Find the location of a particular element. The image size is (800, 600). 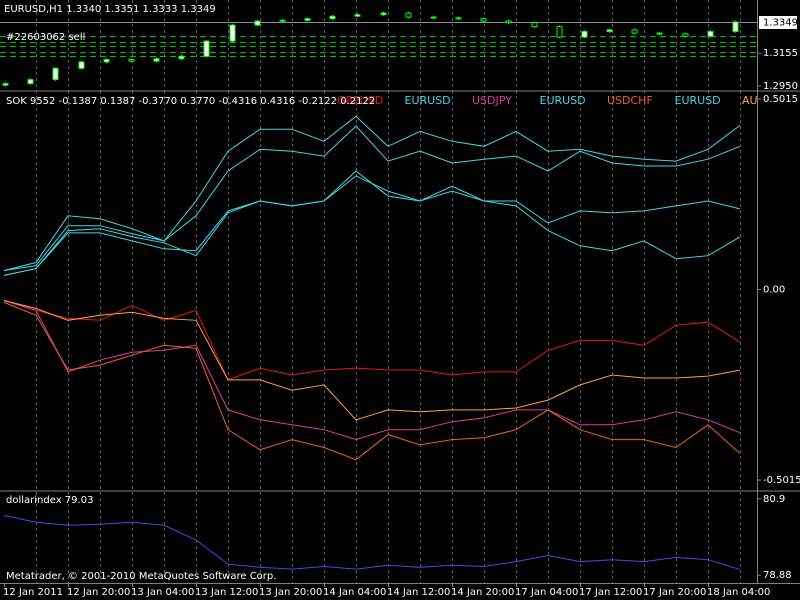

y-tick-label: 80.9 is located at coordinates (774, 499).